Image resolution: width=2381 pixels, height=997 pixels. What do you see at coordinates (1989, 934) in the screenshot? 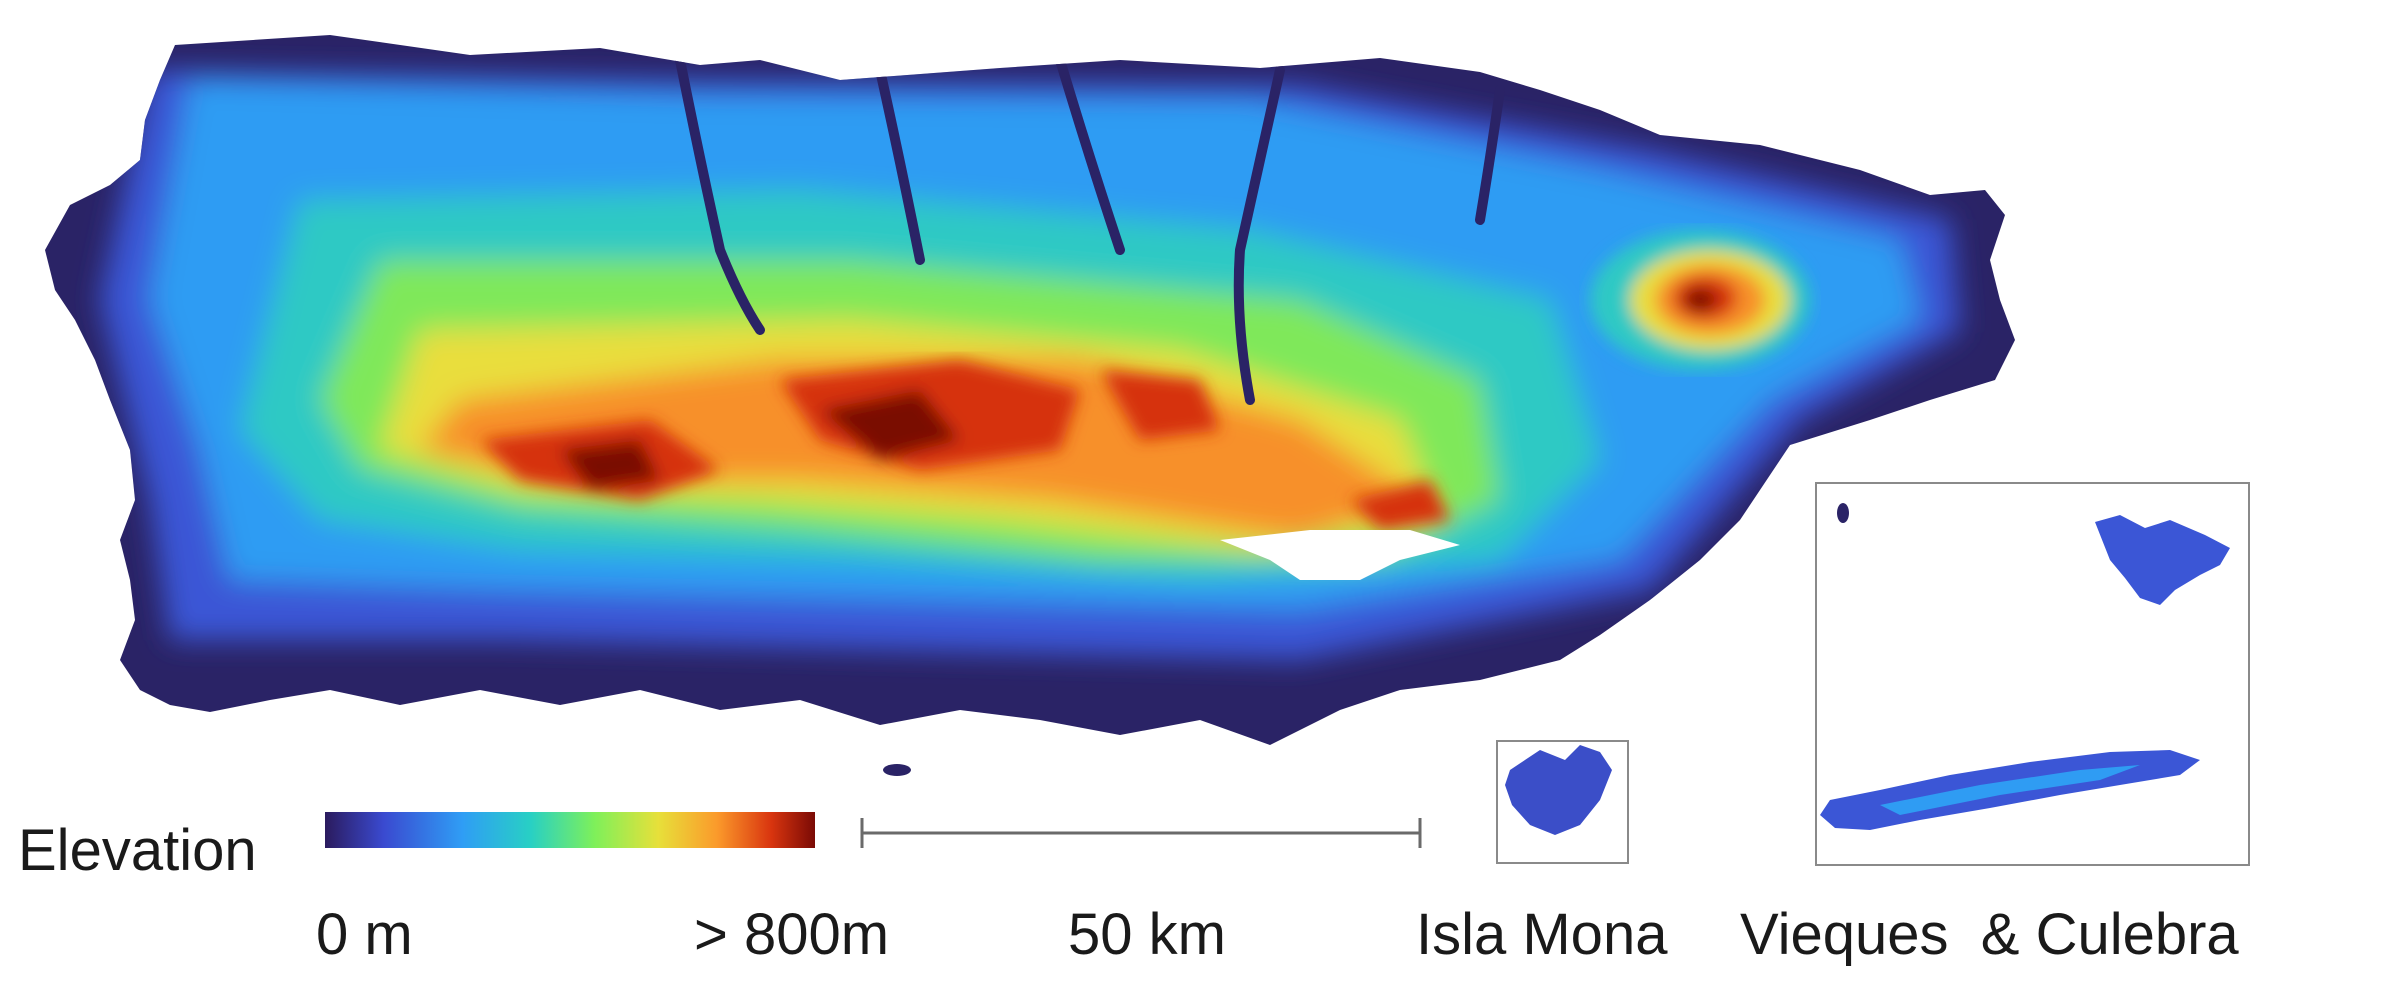
I see `vieques-culebra-label: Vieques & Culebra` at bounding box center [1989, 934].